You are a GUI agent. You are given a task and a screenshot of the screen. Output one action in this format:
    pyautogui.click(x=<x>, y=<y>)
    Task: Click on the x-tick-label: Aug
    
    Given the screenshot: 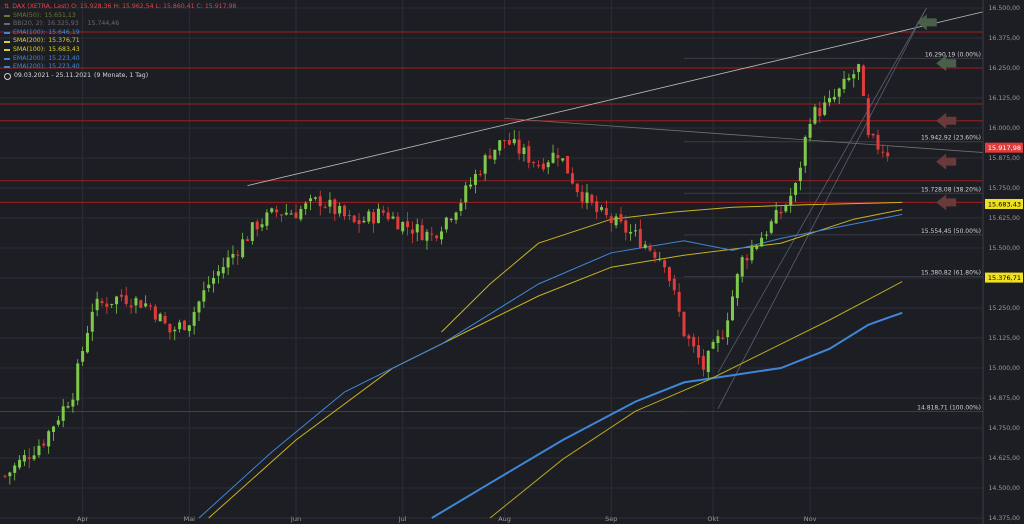 What is the action you would take?
    pyautogui.click(x=504, y=519)
    